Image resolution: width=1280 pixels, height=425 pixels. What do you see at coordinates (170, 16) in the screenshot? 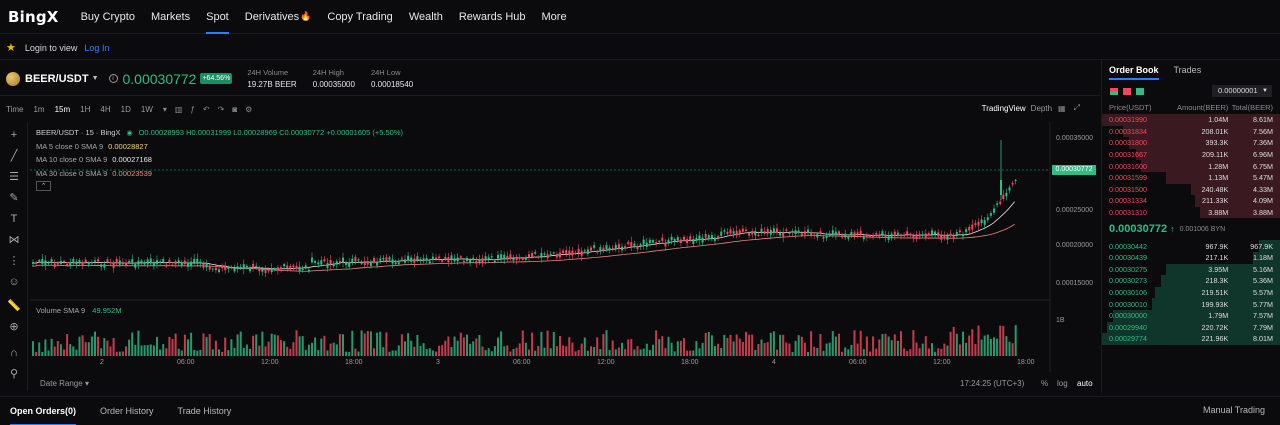
I see `nav-markets: Markets` at bounding box center [170, 16].